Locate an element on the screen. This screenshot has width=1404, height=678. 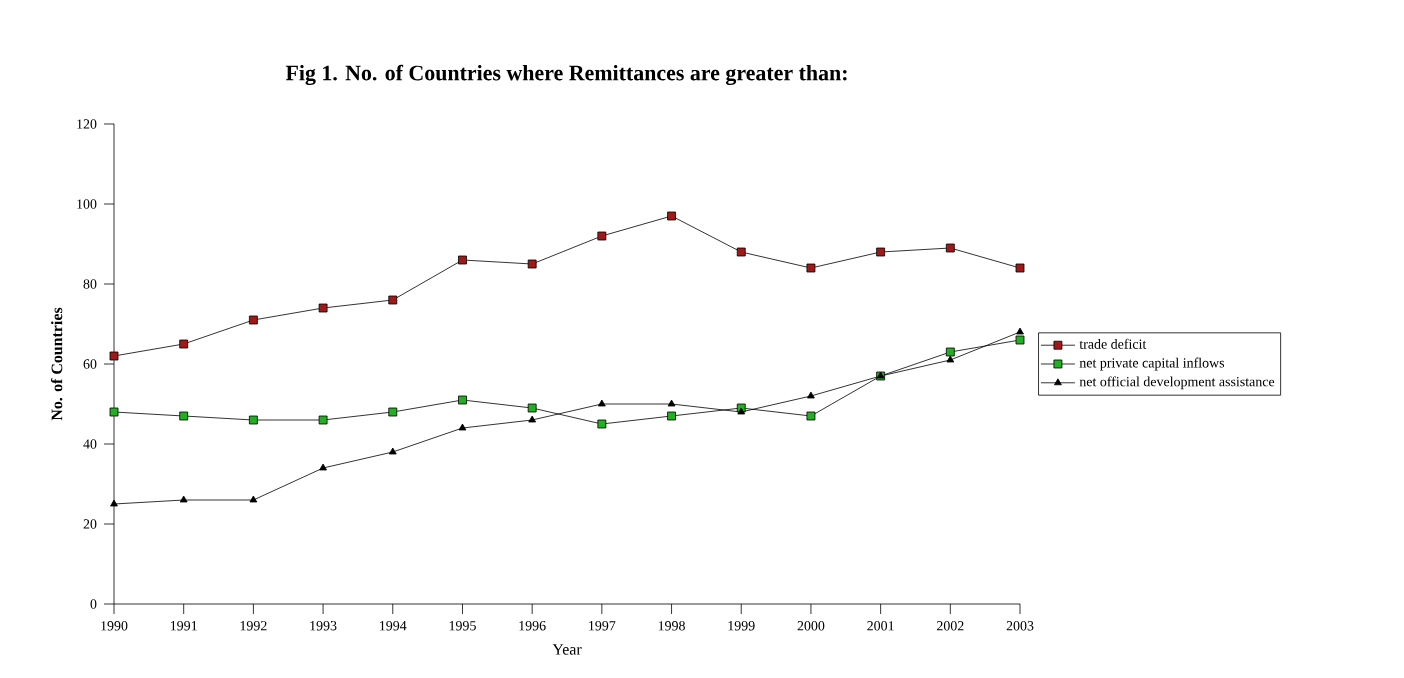
chart-title: Fig 1. No. of Countries where Remittances are greater than: is located at coordinates (566, 75).